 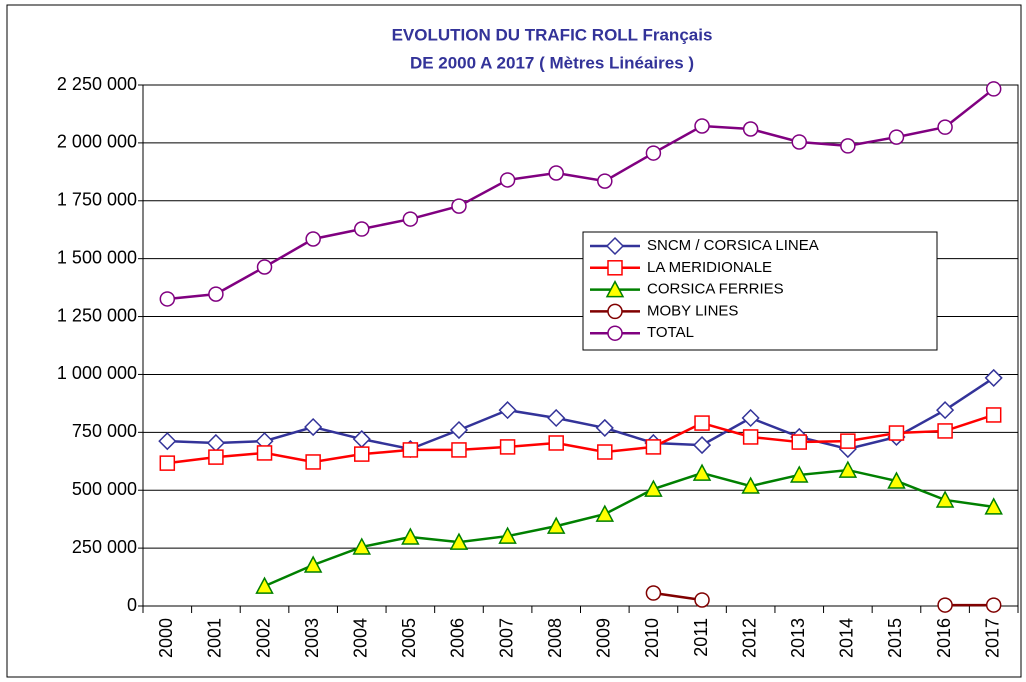 I want to click on x-tick-label: 2009, so click(x=604, y=638).